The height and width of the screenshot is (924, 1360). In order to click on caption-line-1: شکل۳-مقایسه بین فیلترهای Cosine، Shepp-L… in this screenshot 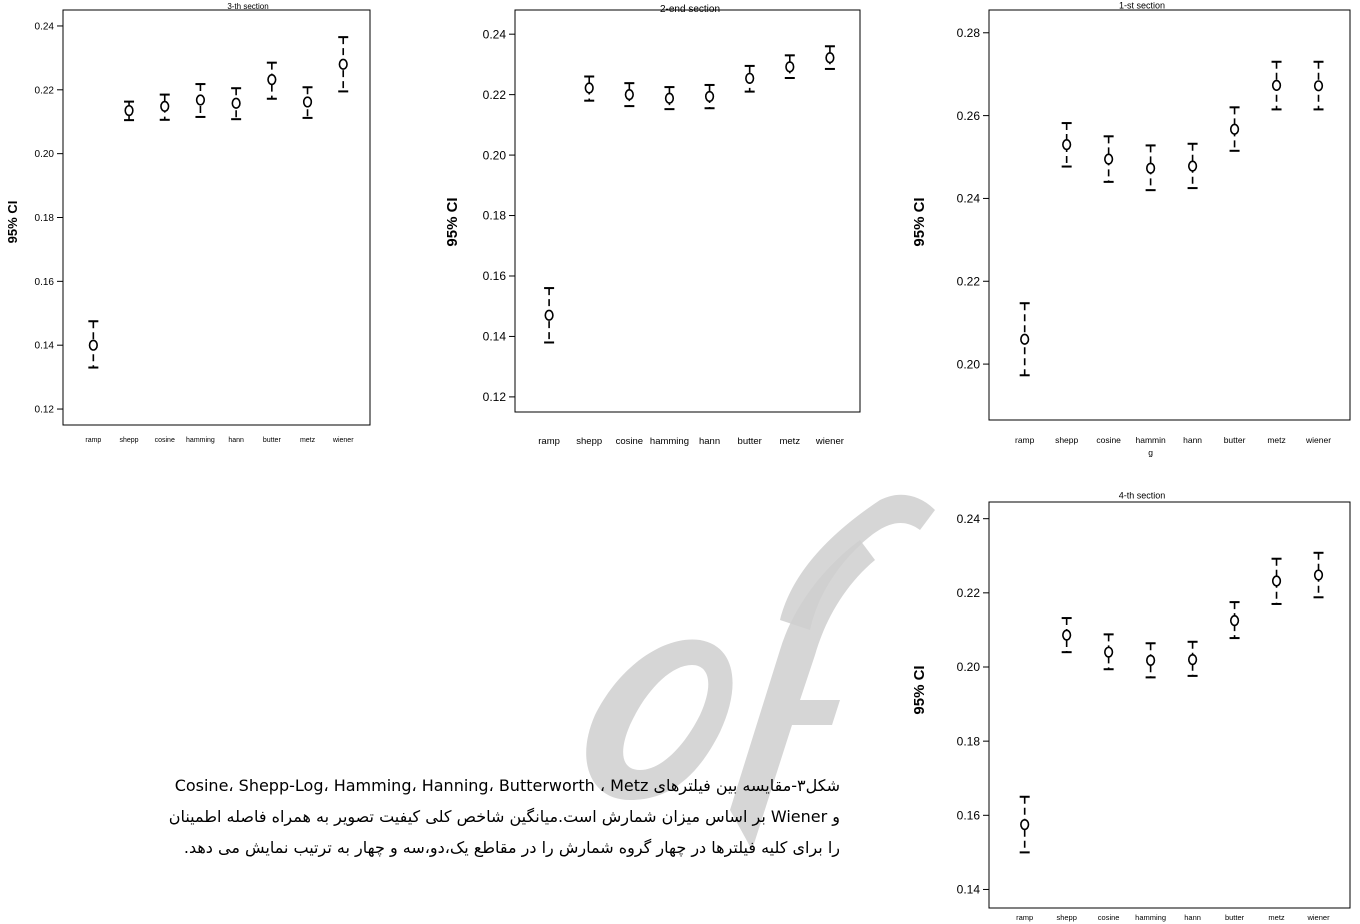, I will do `click(507, 785)`.